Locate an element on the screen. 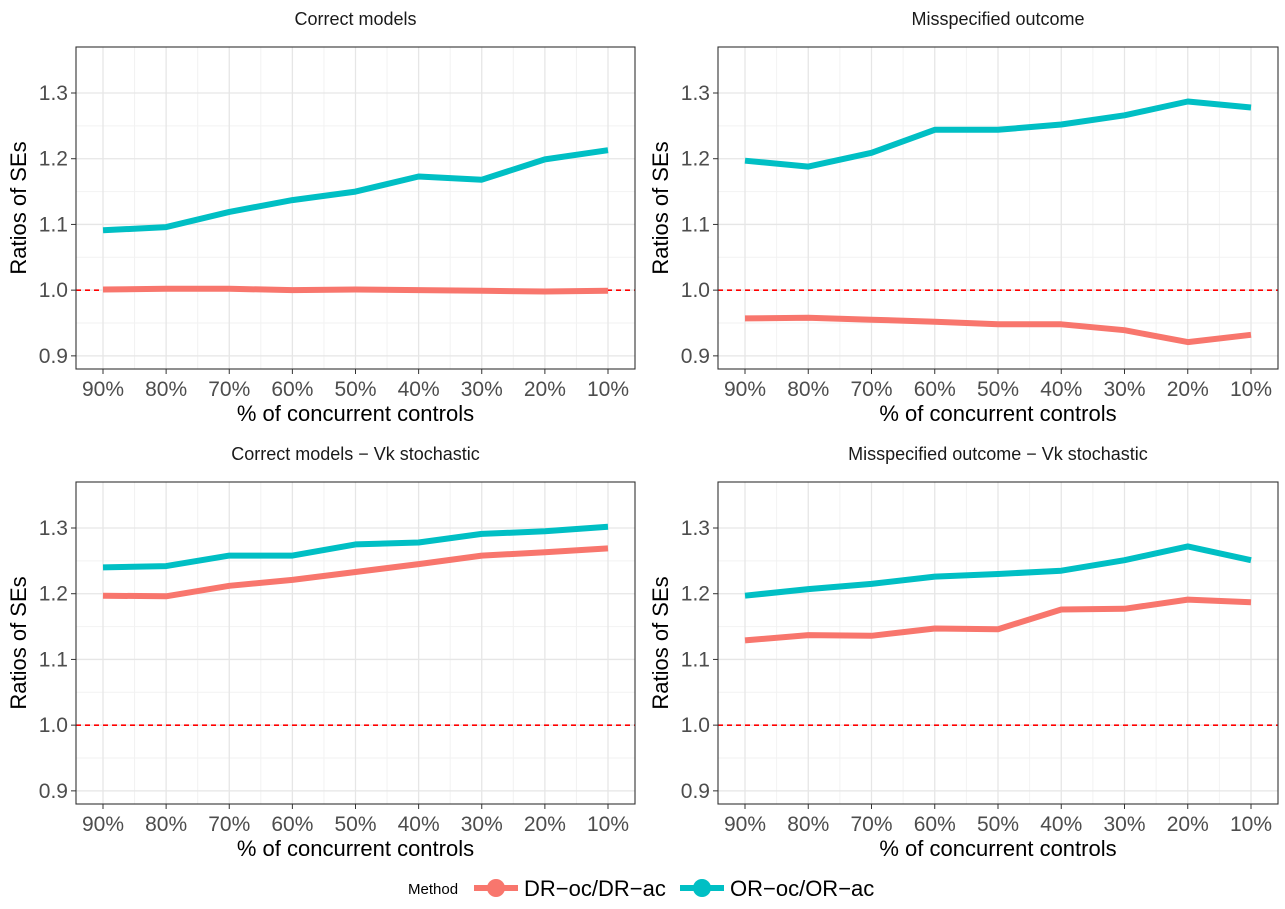 This screenshot has width=1285, height=909. legend-label: OR−oc/OR−ac is located at coordinates (802, 888).